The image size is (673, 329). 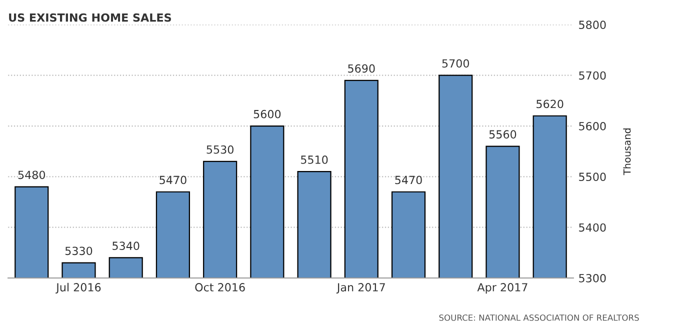 What do you see at coordinates (220, 149) in the screenshot?
I see `data-label: 5530` at bounding box center [220, 149].